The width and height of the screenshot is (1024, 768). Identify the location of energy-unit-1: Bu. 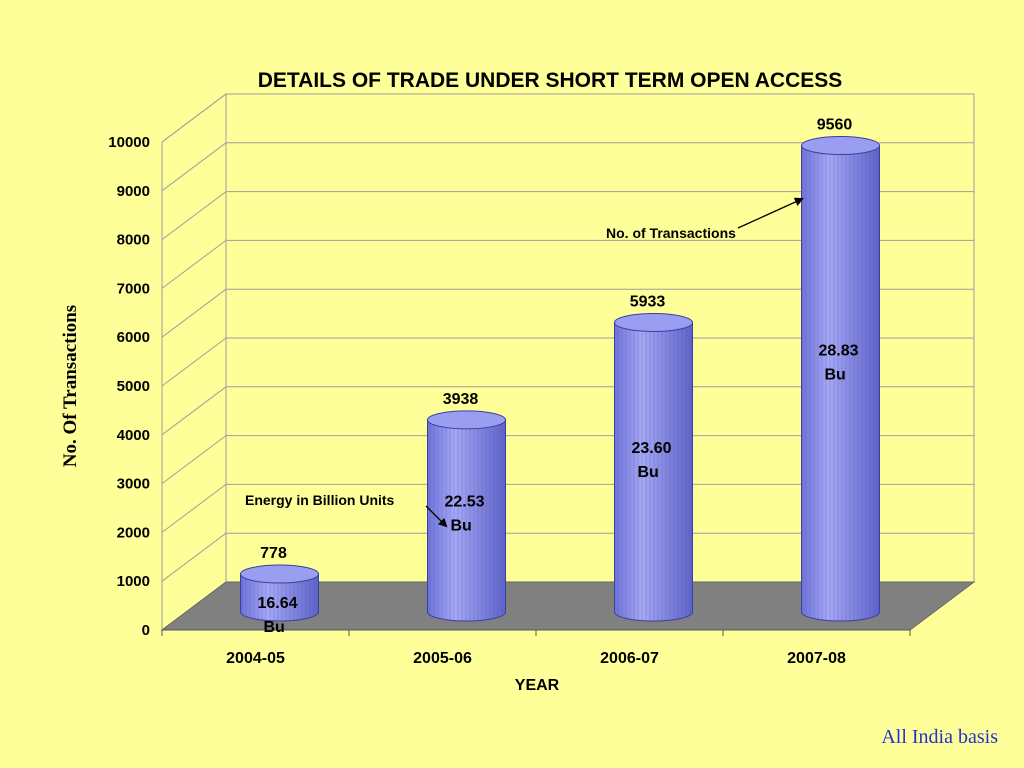
(461, 525).